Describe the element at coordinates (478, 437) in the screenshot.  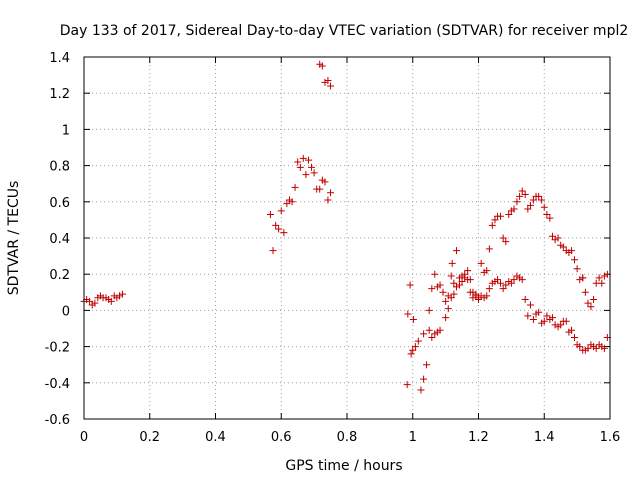
I see `x-tick-label: 1.2` at that location.